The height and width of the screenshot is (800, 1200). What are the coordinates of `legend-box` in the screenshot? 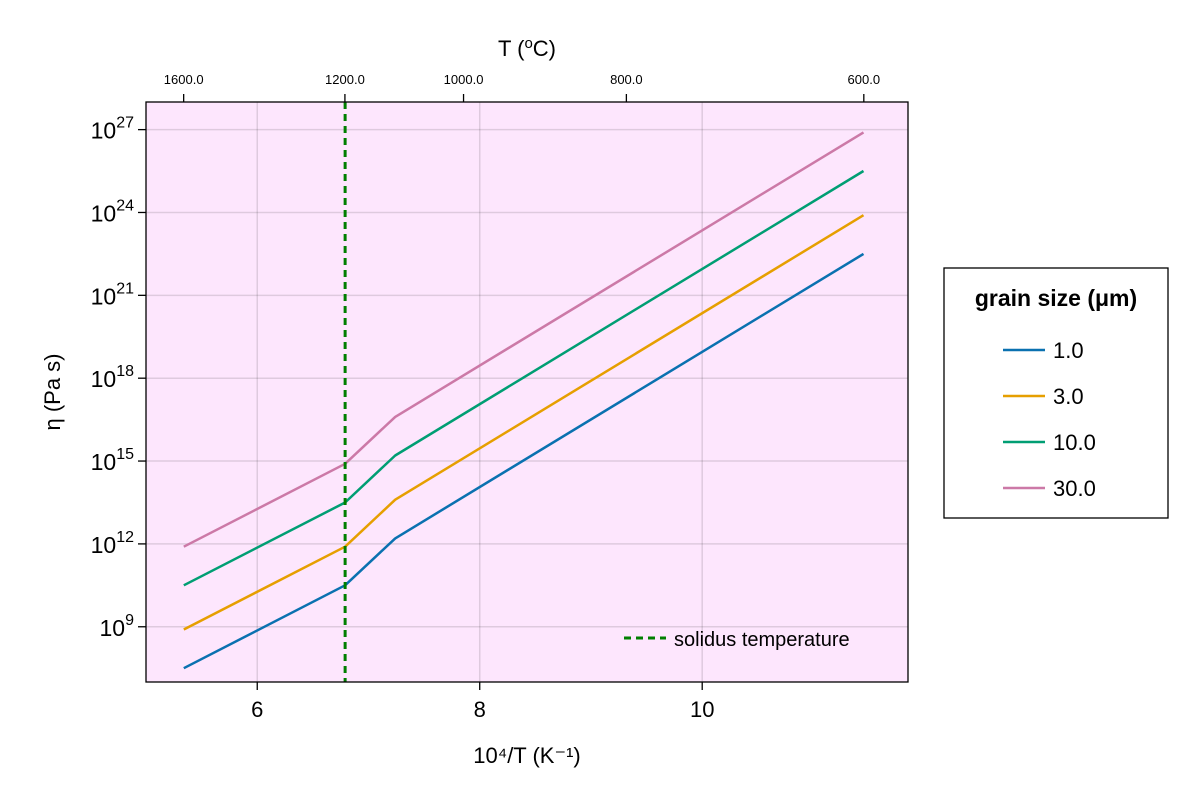 It's located at (1056, 393).